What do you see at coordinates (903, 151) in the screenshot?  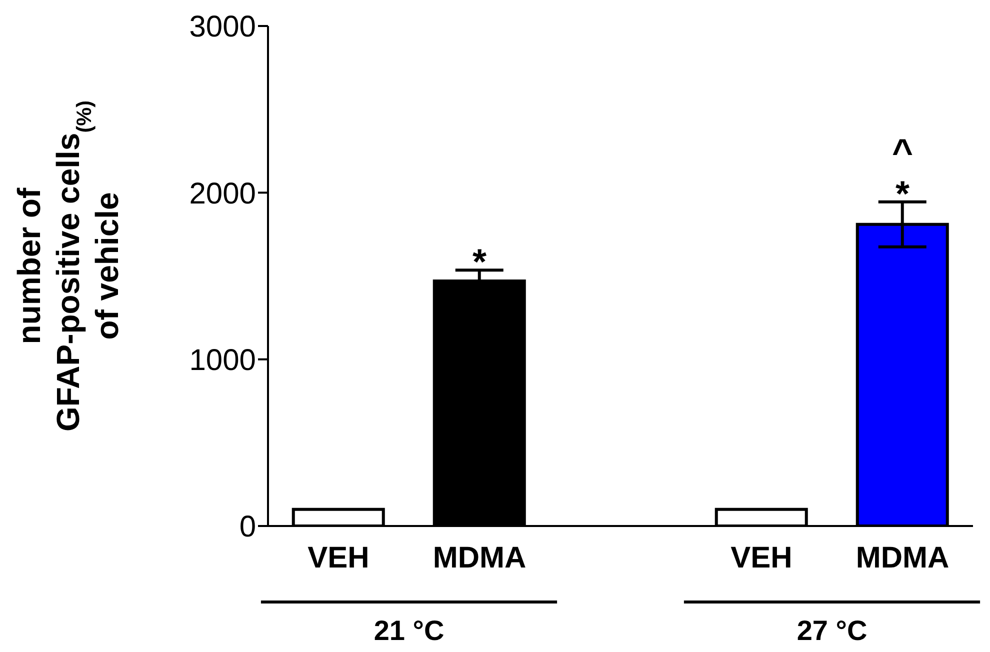 I see `annotation: ^` at bounding box center [903, 151].